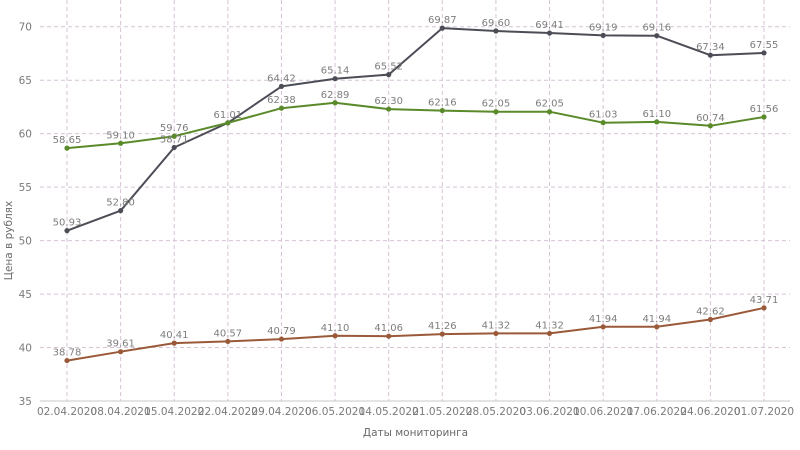  What do you see at coordinates (549, 412) in the screenshot?
I see `x-tick-label: 03.06.2020` at bounding box center [549, 412].